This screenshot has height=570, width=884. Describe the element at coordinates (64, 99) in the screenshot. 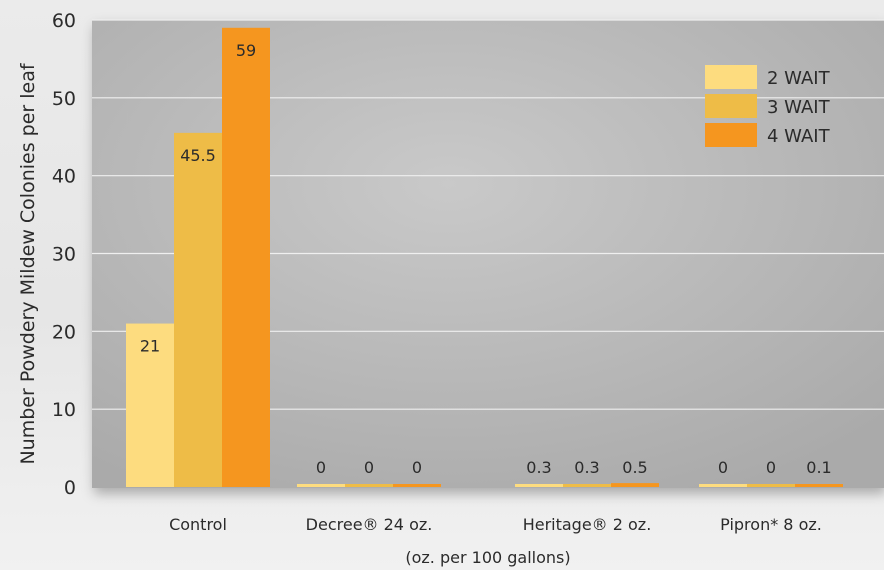

I see `y-tick-label: 50` at that location.